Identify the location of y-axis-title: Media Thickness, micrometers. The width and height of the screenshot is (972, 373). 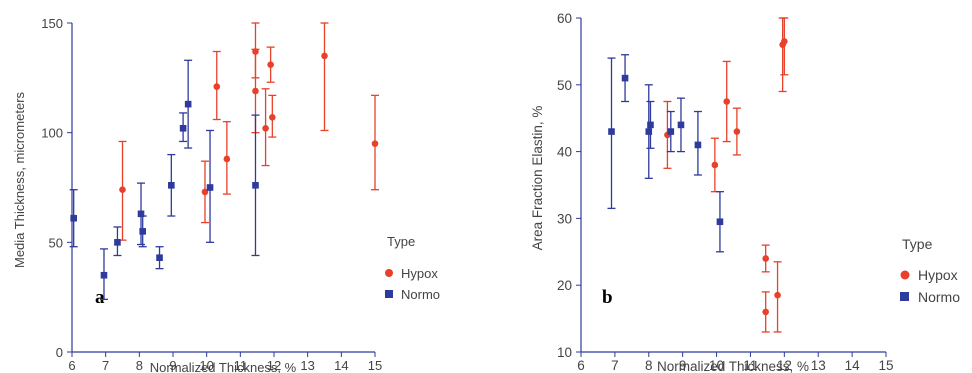
(19, 179).